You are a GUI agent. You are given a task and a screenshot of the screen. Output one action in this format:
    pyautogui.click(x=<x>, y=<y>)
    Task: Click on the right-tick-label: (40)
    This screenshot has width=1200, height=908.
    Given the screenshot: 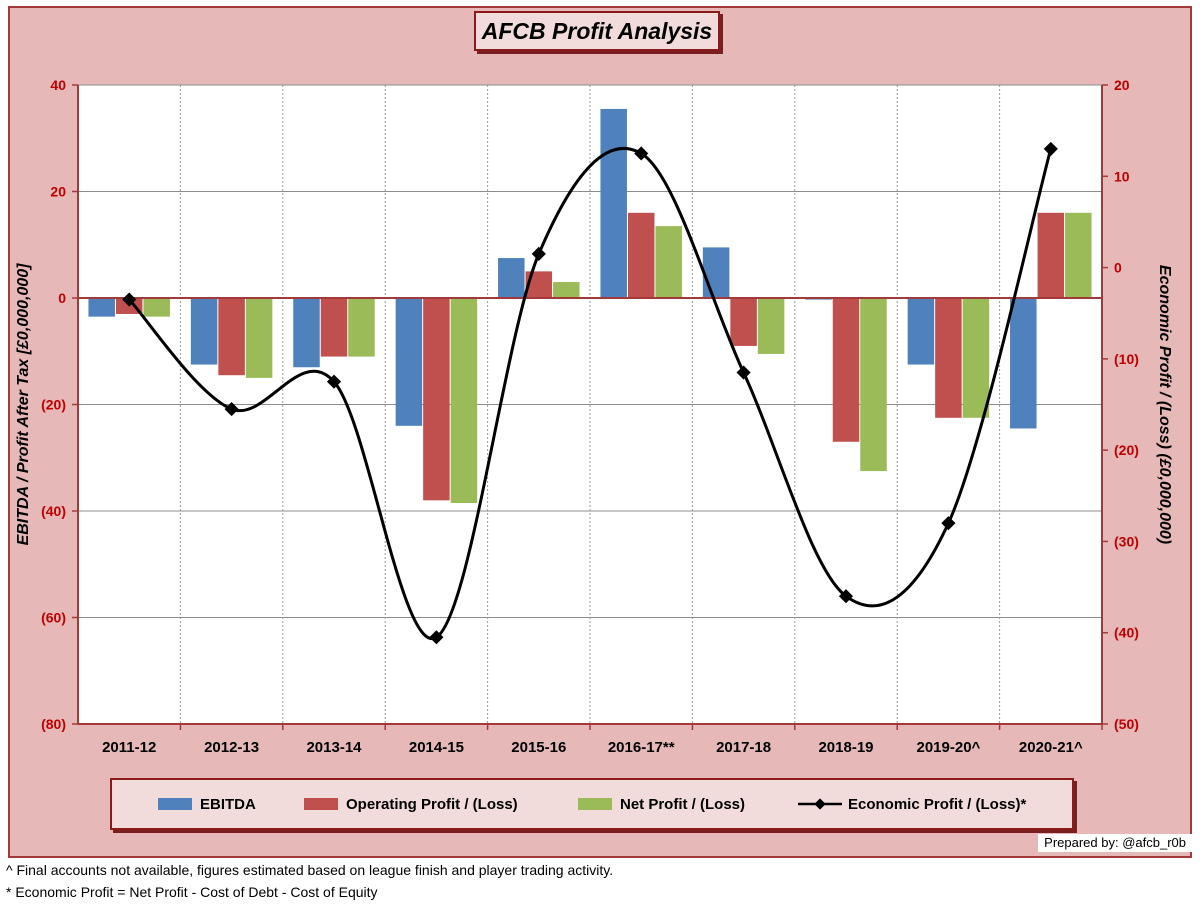 What is the action you would take?
    pyautogui.click(x=1126, y=633)
    